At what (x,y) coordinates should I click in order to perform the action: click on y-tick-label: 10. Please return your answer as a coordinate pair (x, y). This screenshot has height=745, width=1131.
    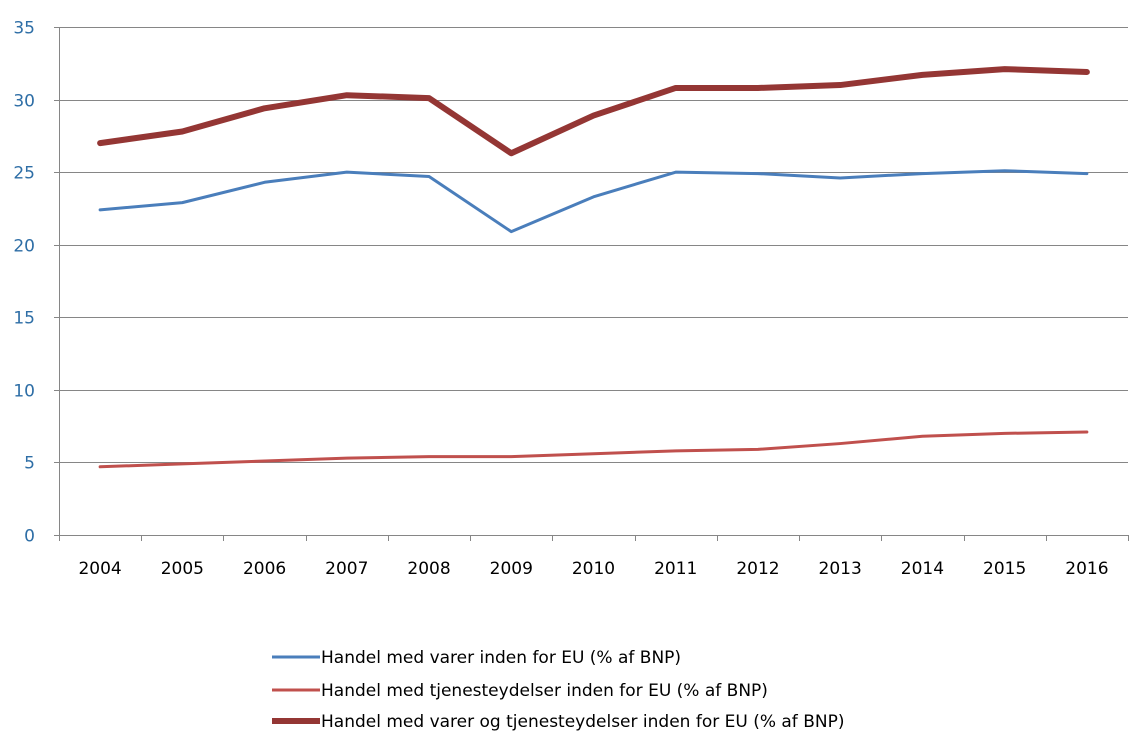
    Looking at the image, I should click on (24, 392).